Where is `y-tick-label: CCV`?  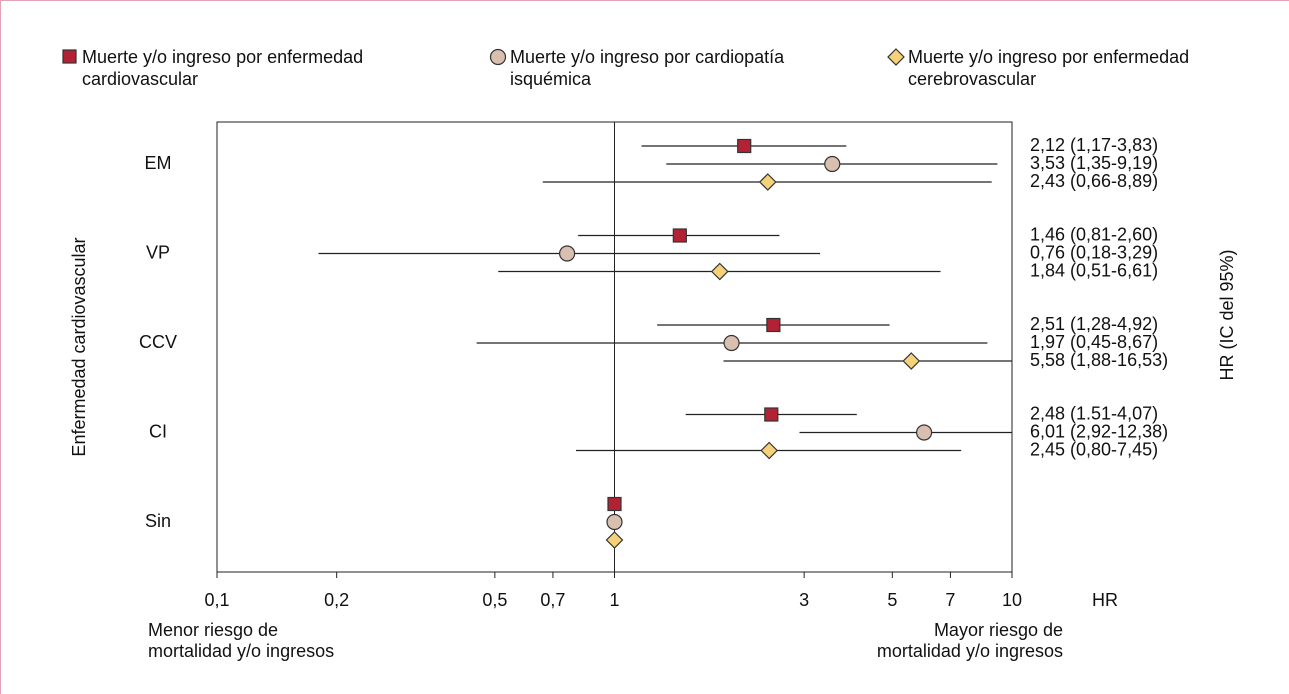
y-tick-label: CCV is located at coordinates (158, 342).